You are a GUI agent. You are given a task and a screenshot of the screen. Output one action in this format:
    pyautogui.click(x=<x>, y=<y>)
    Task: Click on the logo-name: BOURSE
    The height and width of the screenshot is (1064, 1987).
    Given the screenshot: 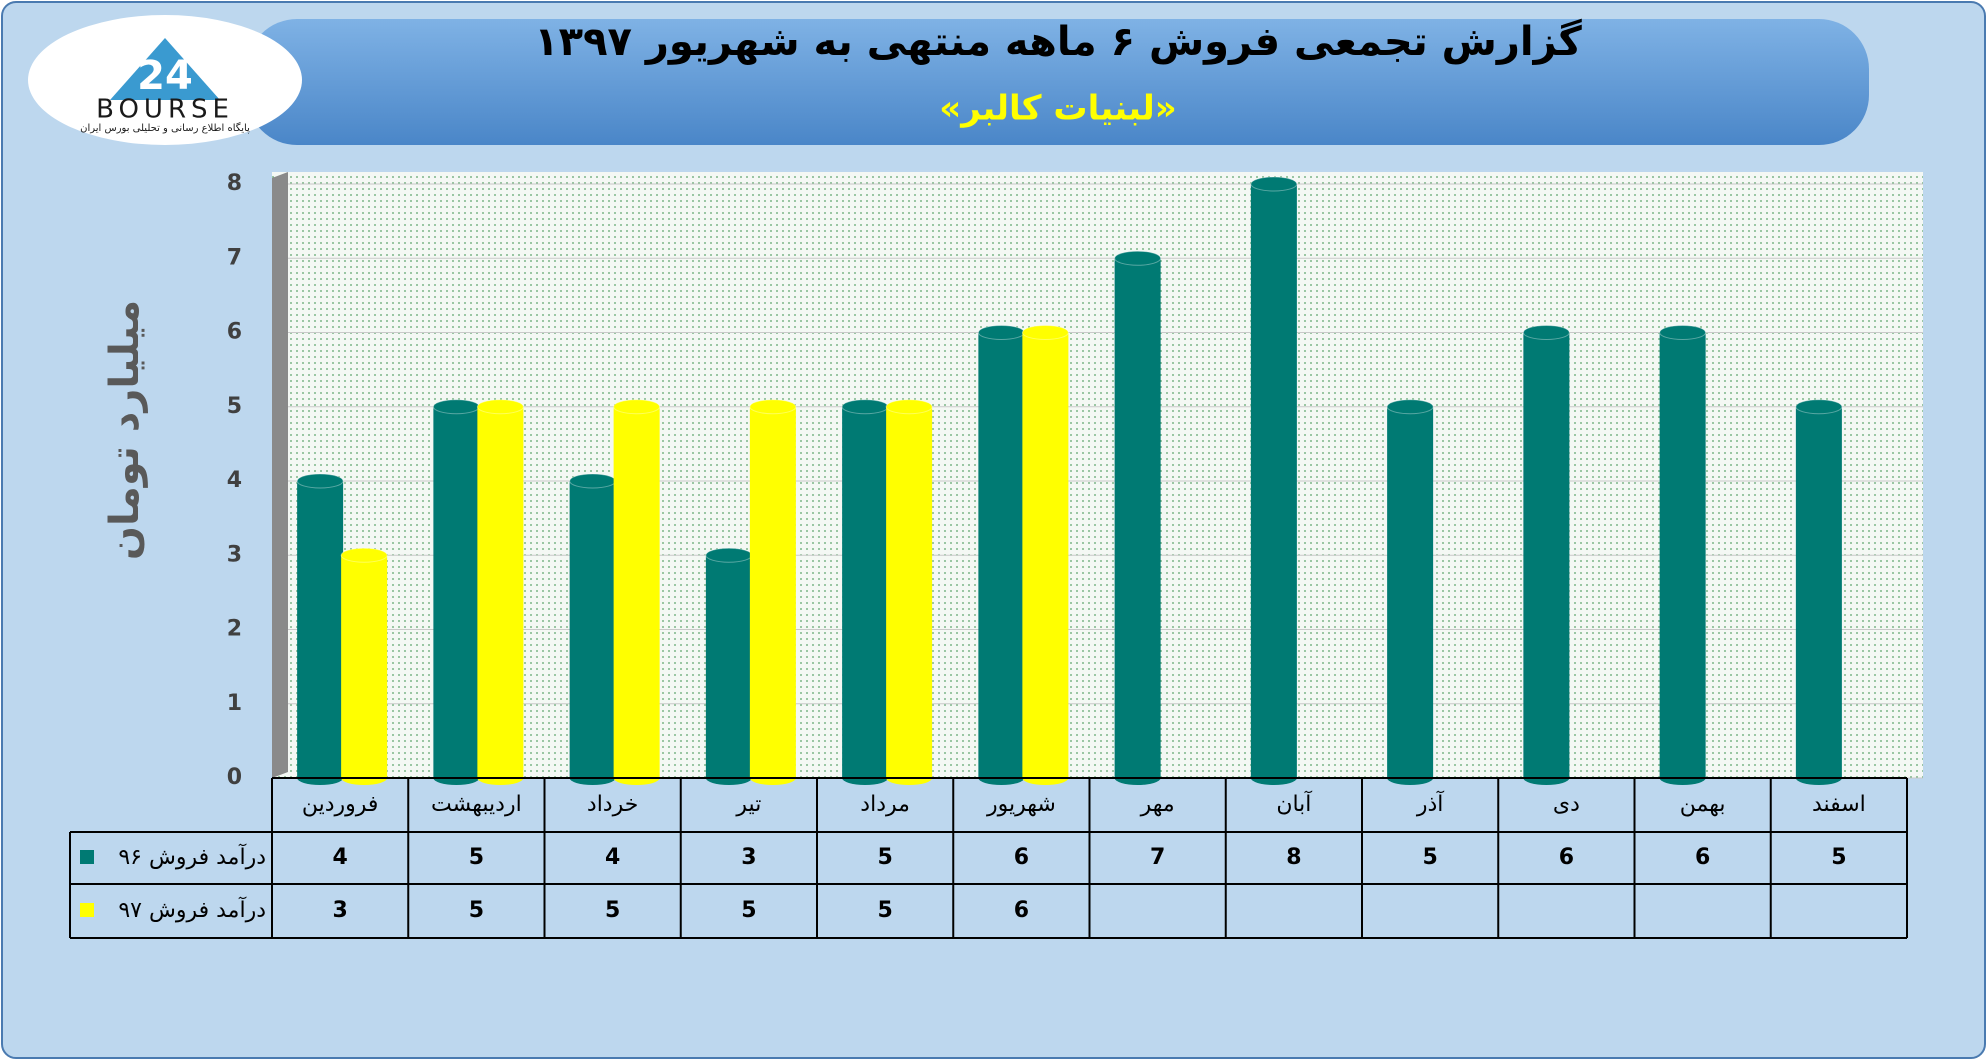 What is the action you would take?
    pyautogui.click(x=165, y=110)
    